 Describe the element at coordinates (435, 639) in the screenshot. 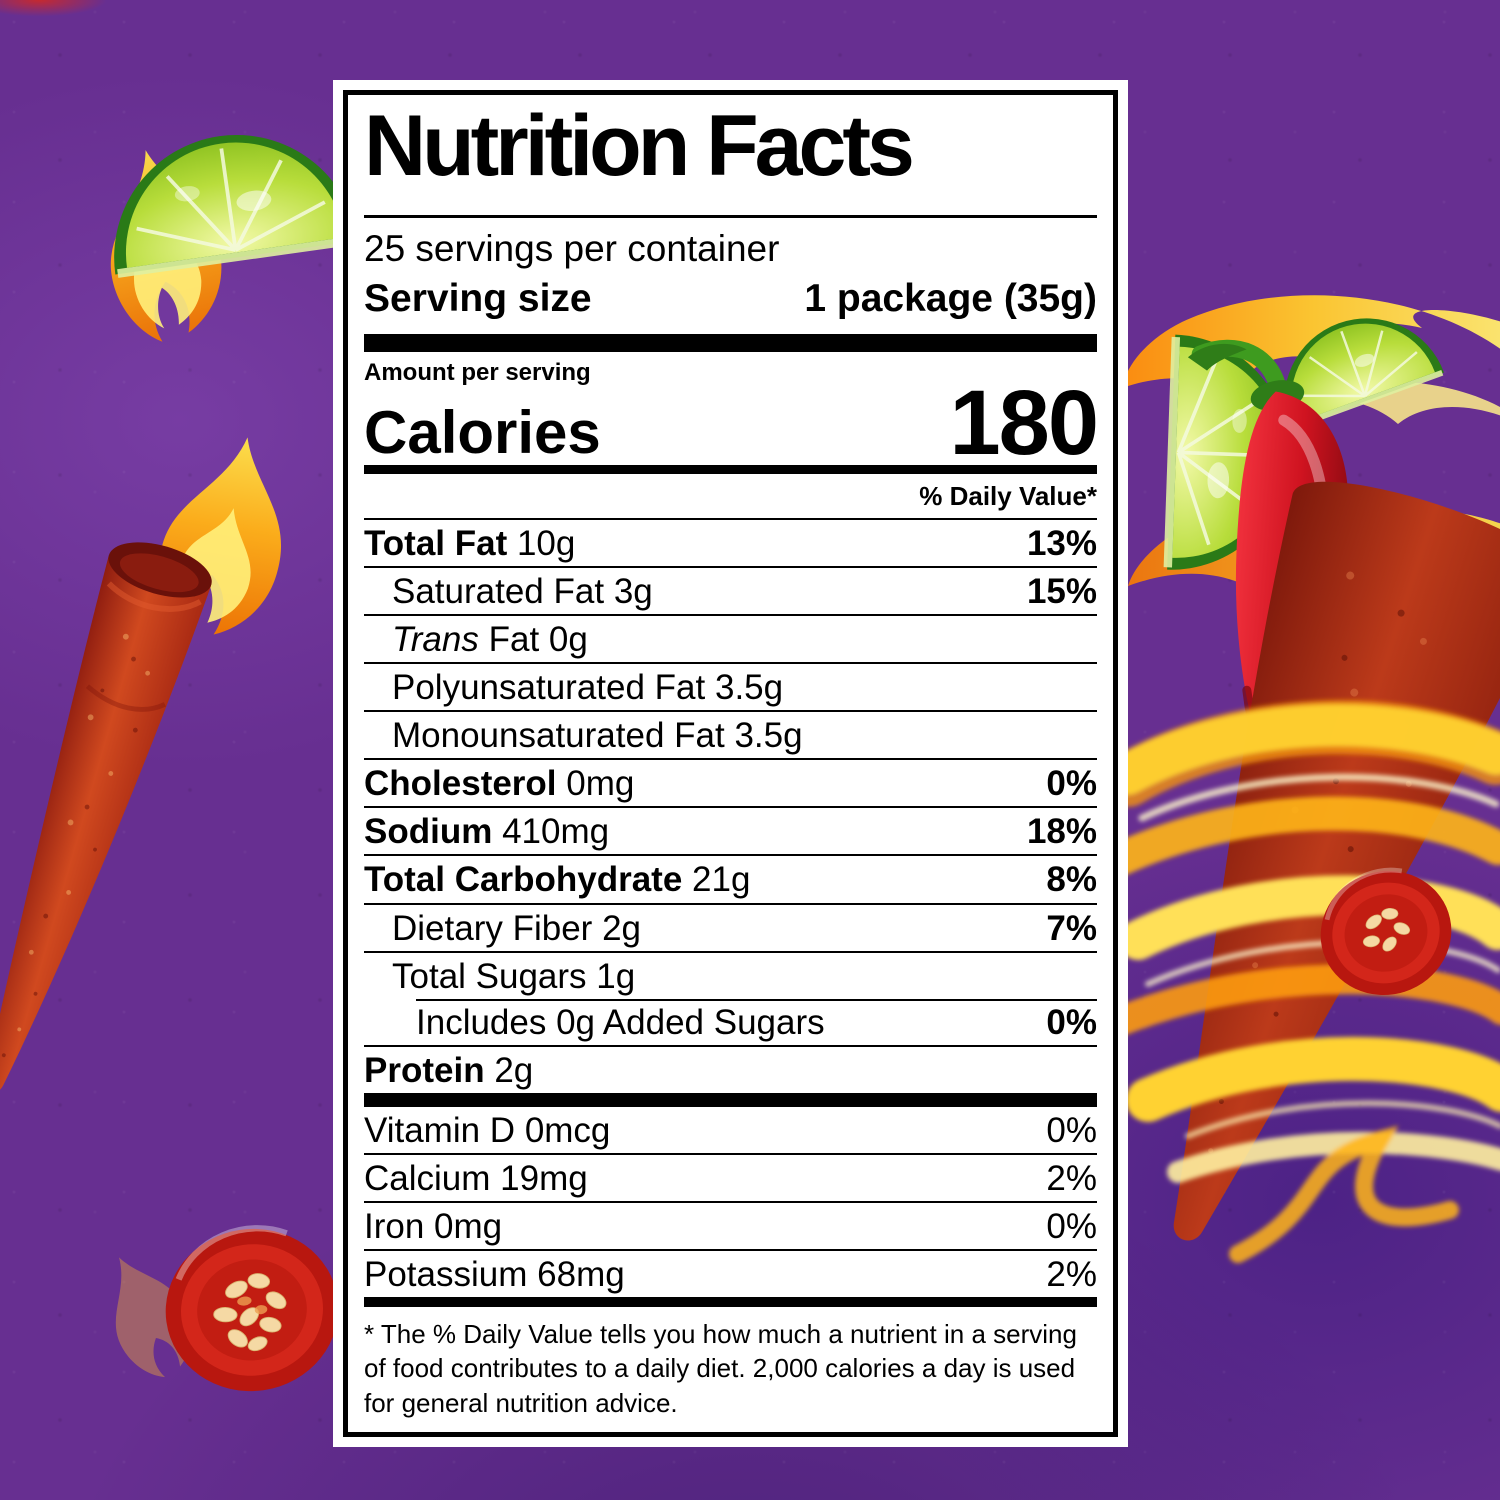

I see `nutrient-name-italic: Trans` at that location.